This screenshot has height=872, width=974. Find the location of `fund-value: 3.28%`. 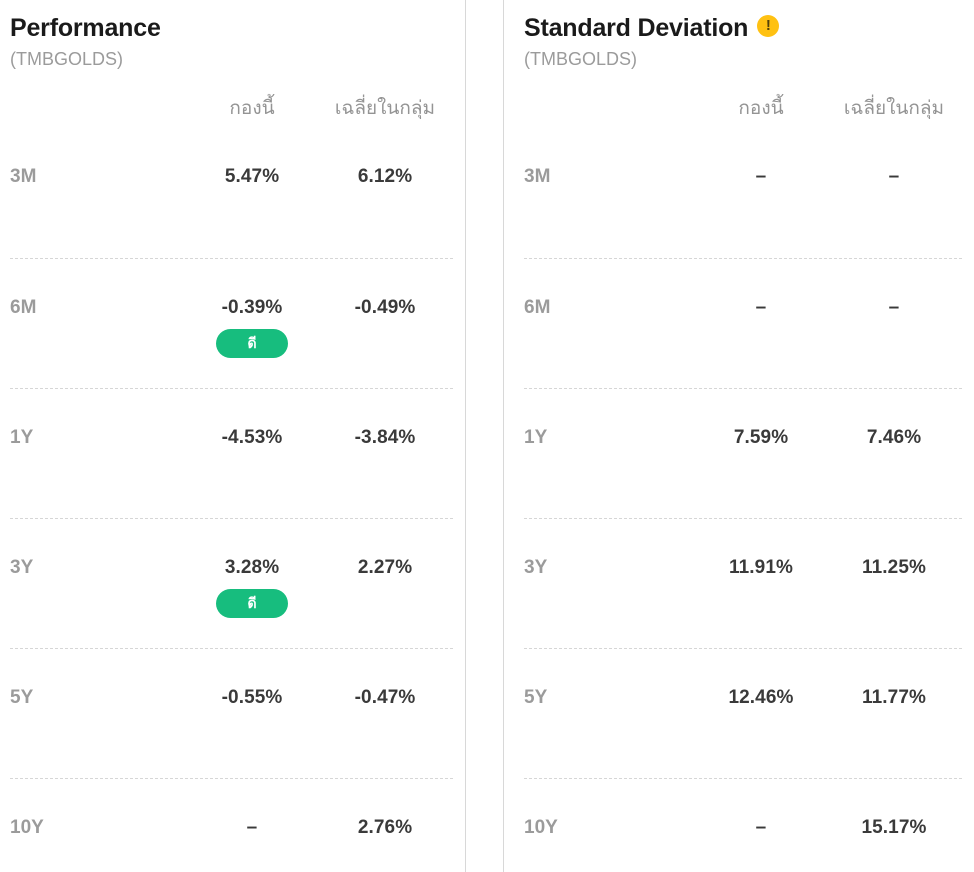

fund-value: 3.28% is located at coordinates (252, 567).